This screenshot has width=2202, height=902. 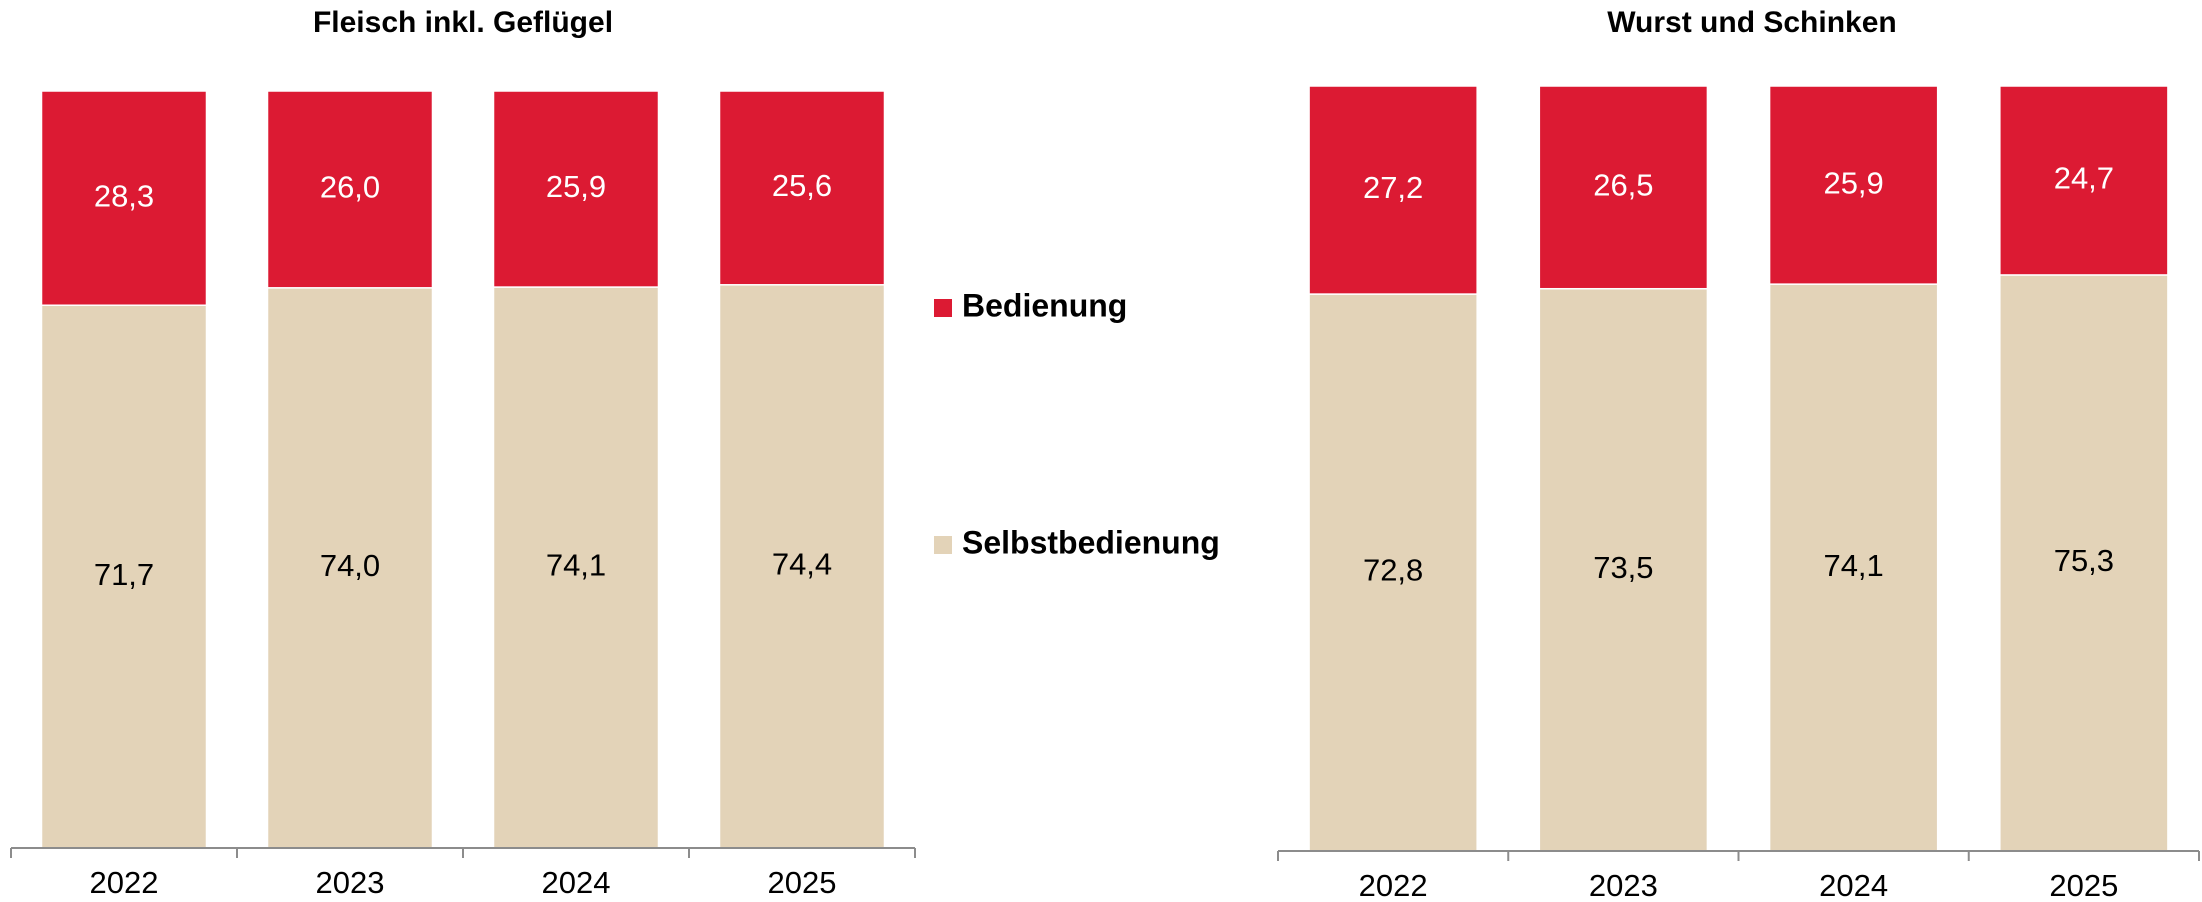 I want to click on data-label: 74,0, so click(x=350, y=565).